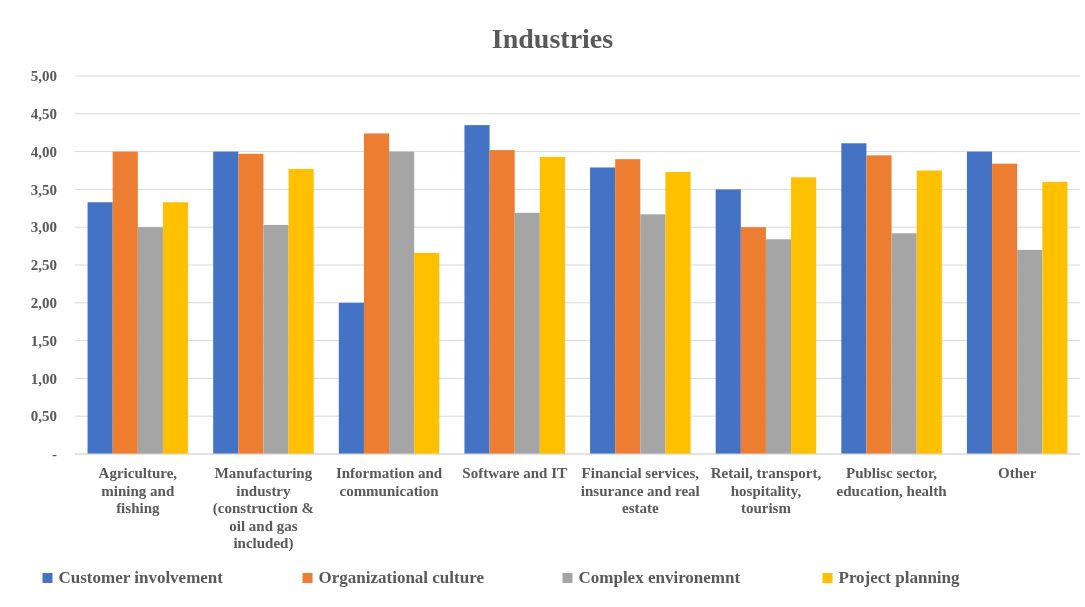 The height and width of the screenshot is (607, 1085). What do you see at coordinates (43, 303) in the screenshot?
I see `y-tick-label: 2,00` at bounding box center [43, 303].